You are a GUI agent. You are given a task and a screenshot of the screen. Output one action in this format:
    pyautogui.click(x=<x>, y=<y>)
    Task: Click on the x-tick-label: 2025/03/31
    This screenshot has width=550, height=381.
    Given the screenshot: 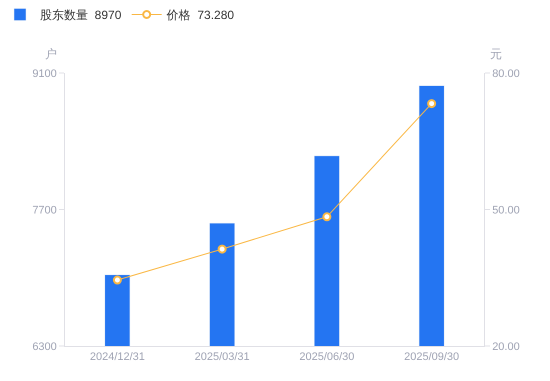 What is the action you would take?
    pyautogui.click(x=222, y=357)
    